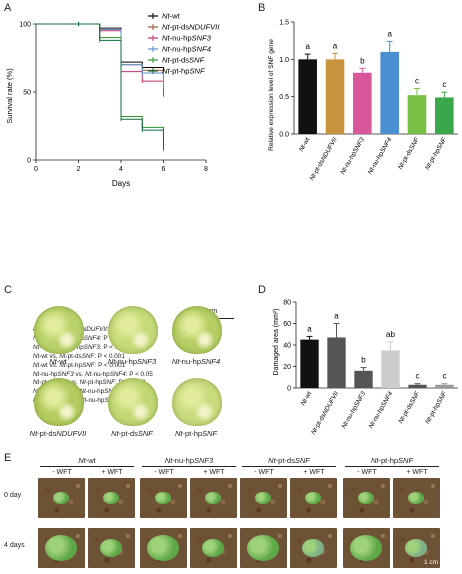  Describe the element at coordinates (289, 460) in the screenshot. I see `seedling-group-title: Nt-pt-dsSNF` at that location.